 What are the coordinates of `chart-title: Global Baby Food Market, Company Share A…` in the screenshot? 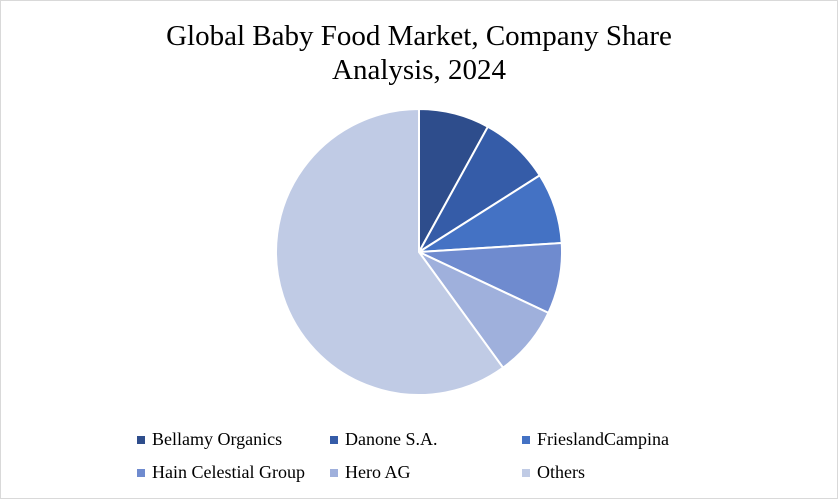 It's located at (419, 53).